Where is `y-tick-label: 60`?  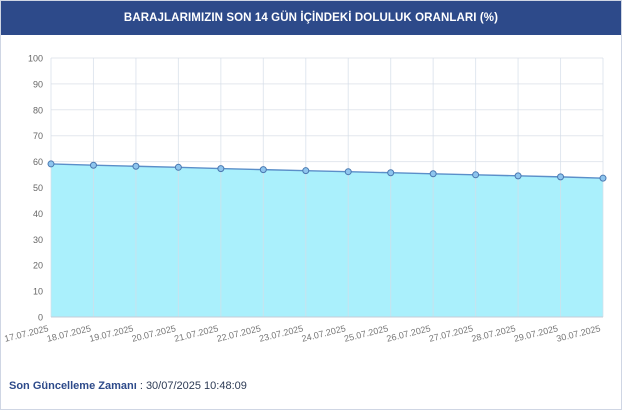
y-tick-label: 60 is located at coordinates (38, 162).